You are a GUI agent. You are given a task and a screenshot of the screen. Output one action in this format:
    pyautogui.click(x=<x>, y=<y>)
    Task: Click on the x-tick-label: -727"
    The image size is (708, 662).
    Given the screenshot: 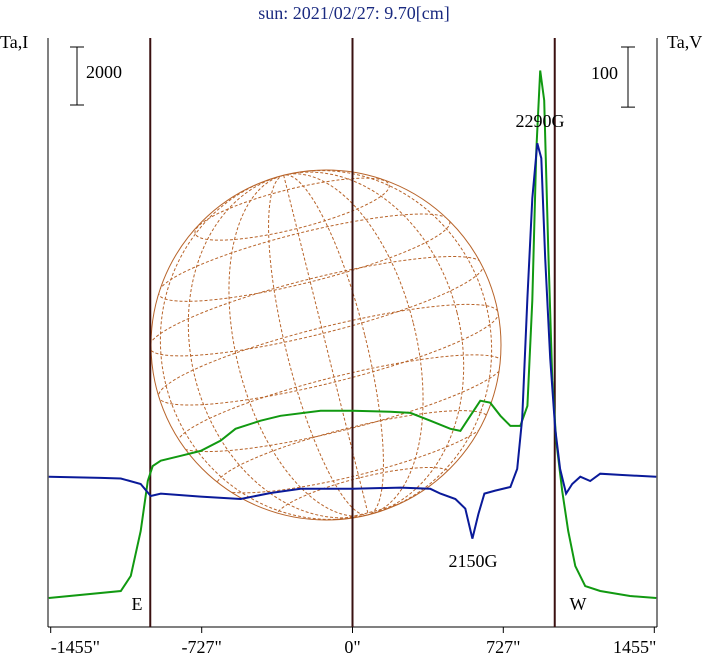 What is the action you would take?
    pyautogui.click(x=202, y=647)
    